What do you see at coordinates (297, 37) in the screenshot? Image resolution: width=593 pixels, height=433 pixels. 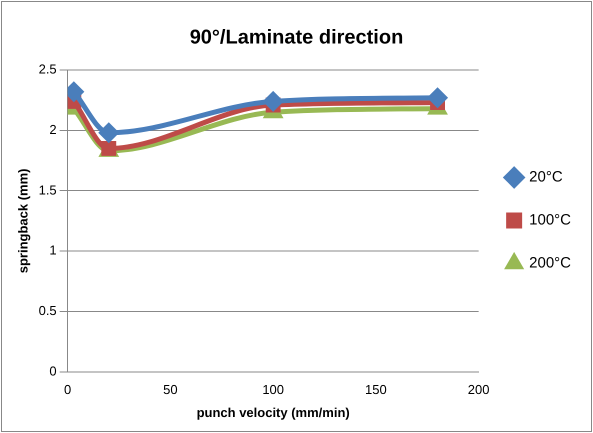 I see `chart-title: 90°/Laminate direction` at bounding box center [297, 37].